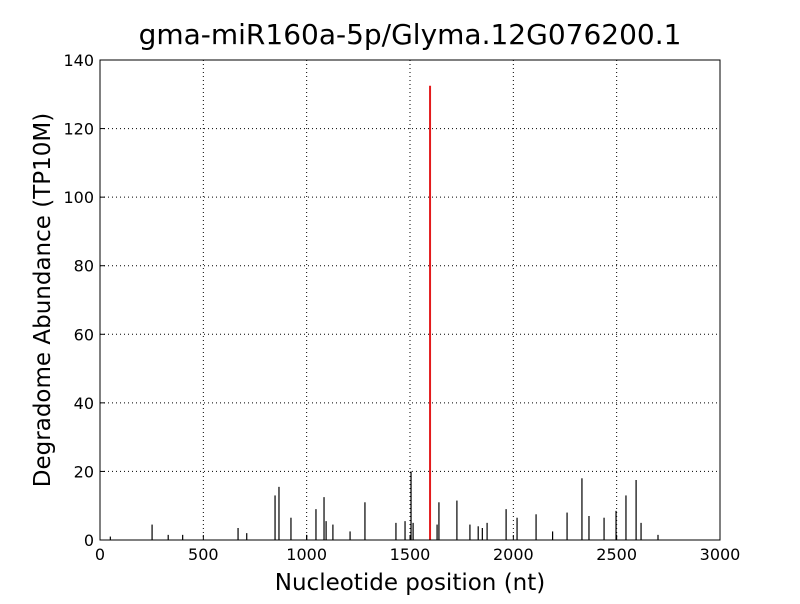 The image size is (800, 604). What do you see at coordinates (410, 554) in the screenshot?
I see `x-tick-label: 1500` at bounding box center [410, 554].